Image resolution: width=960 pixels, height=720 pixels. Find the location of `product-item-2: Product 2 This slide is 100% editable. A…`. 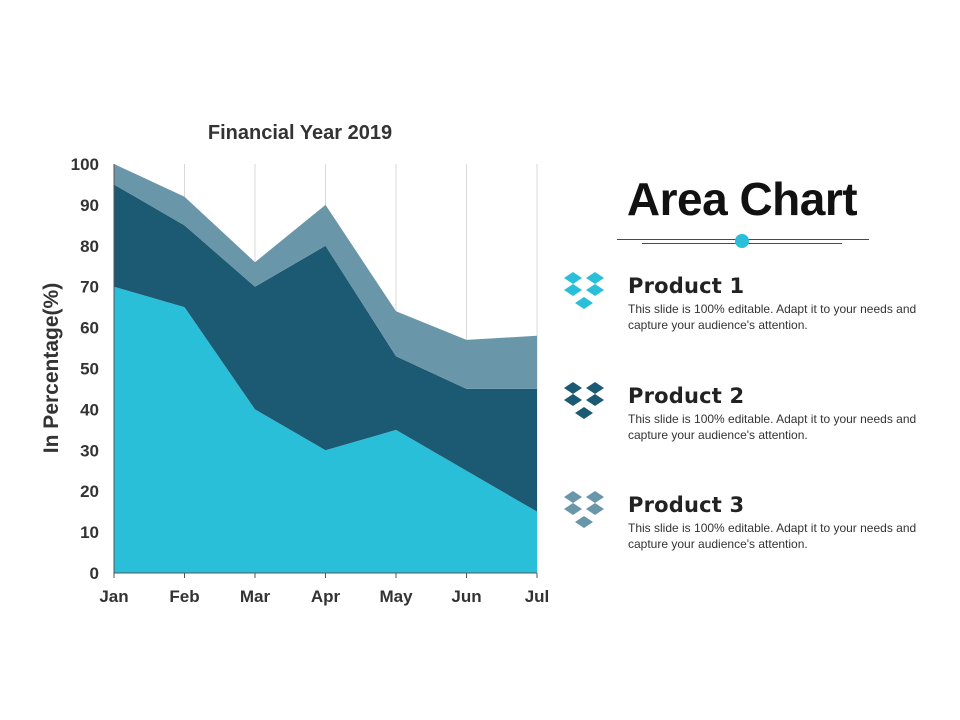

product-item-2: Product 2 This slide is 100% editable. A… is located at coordinates (750, 422).